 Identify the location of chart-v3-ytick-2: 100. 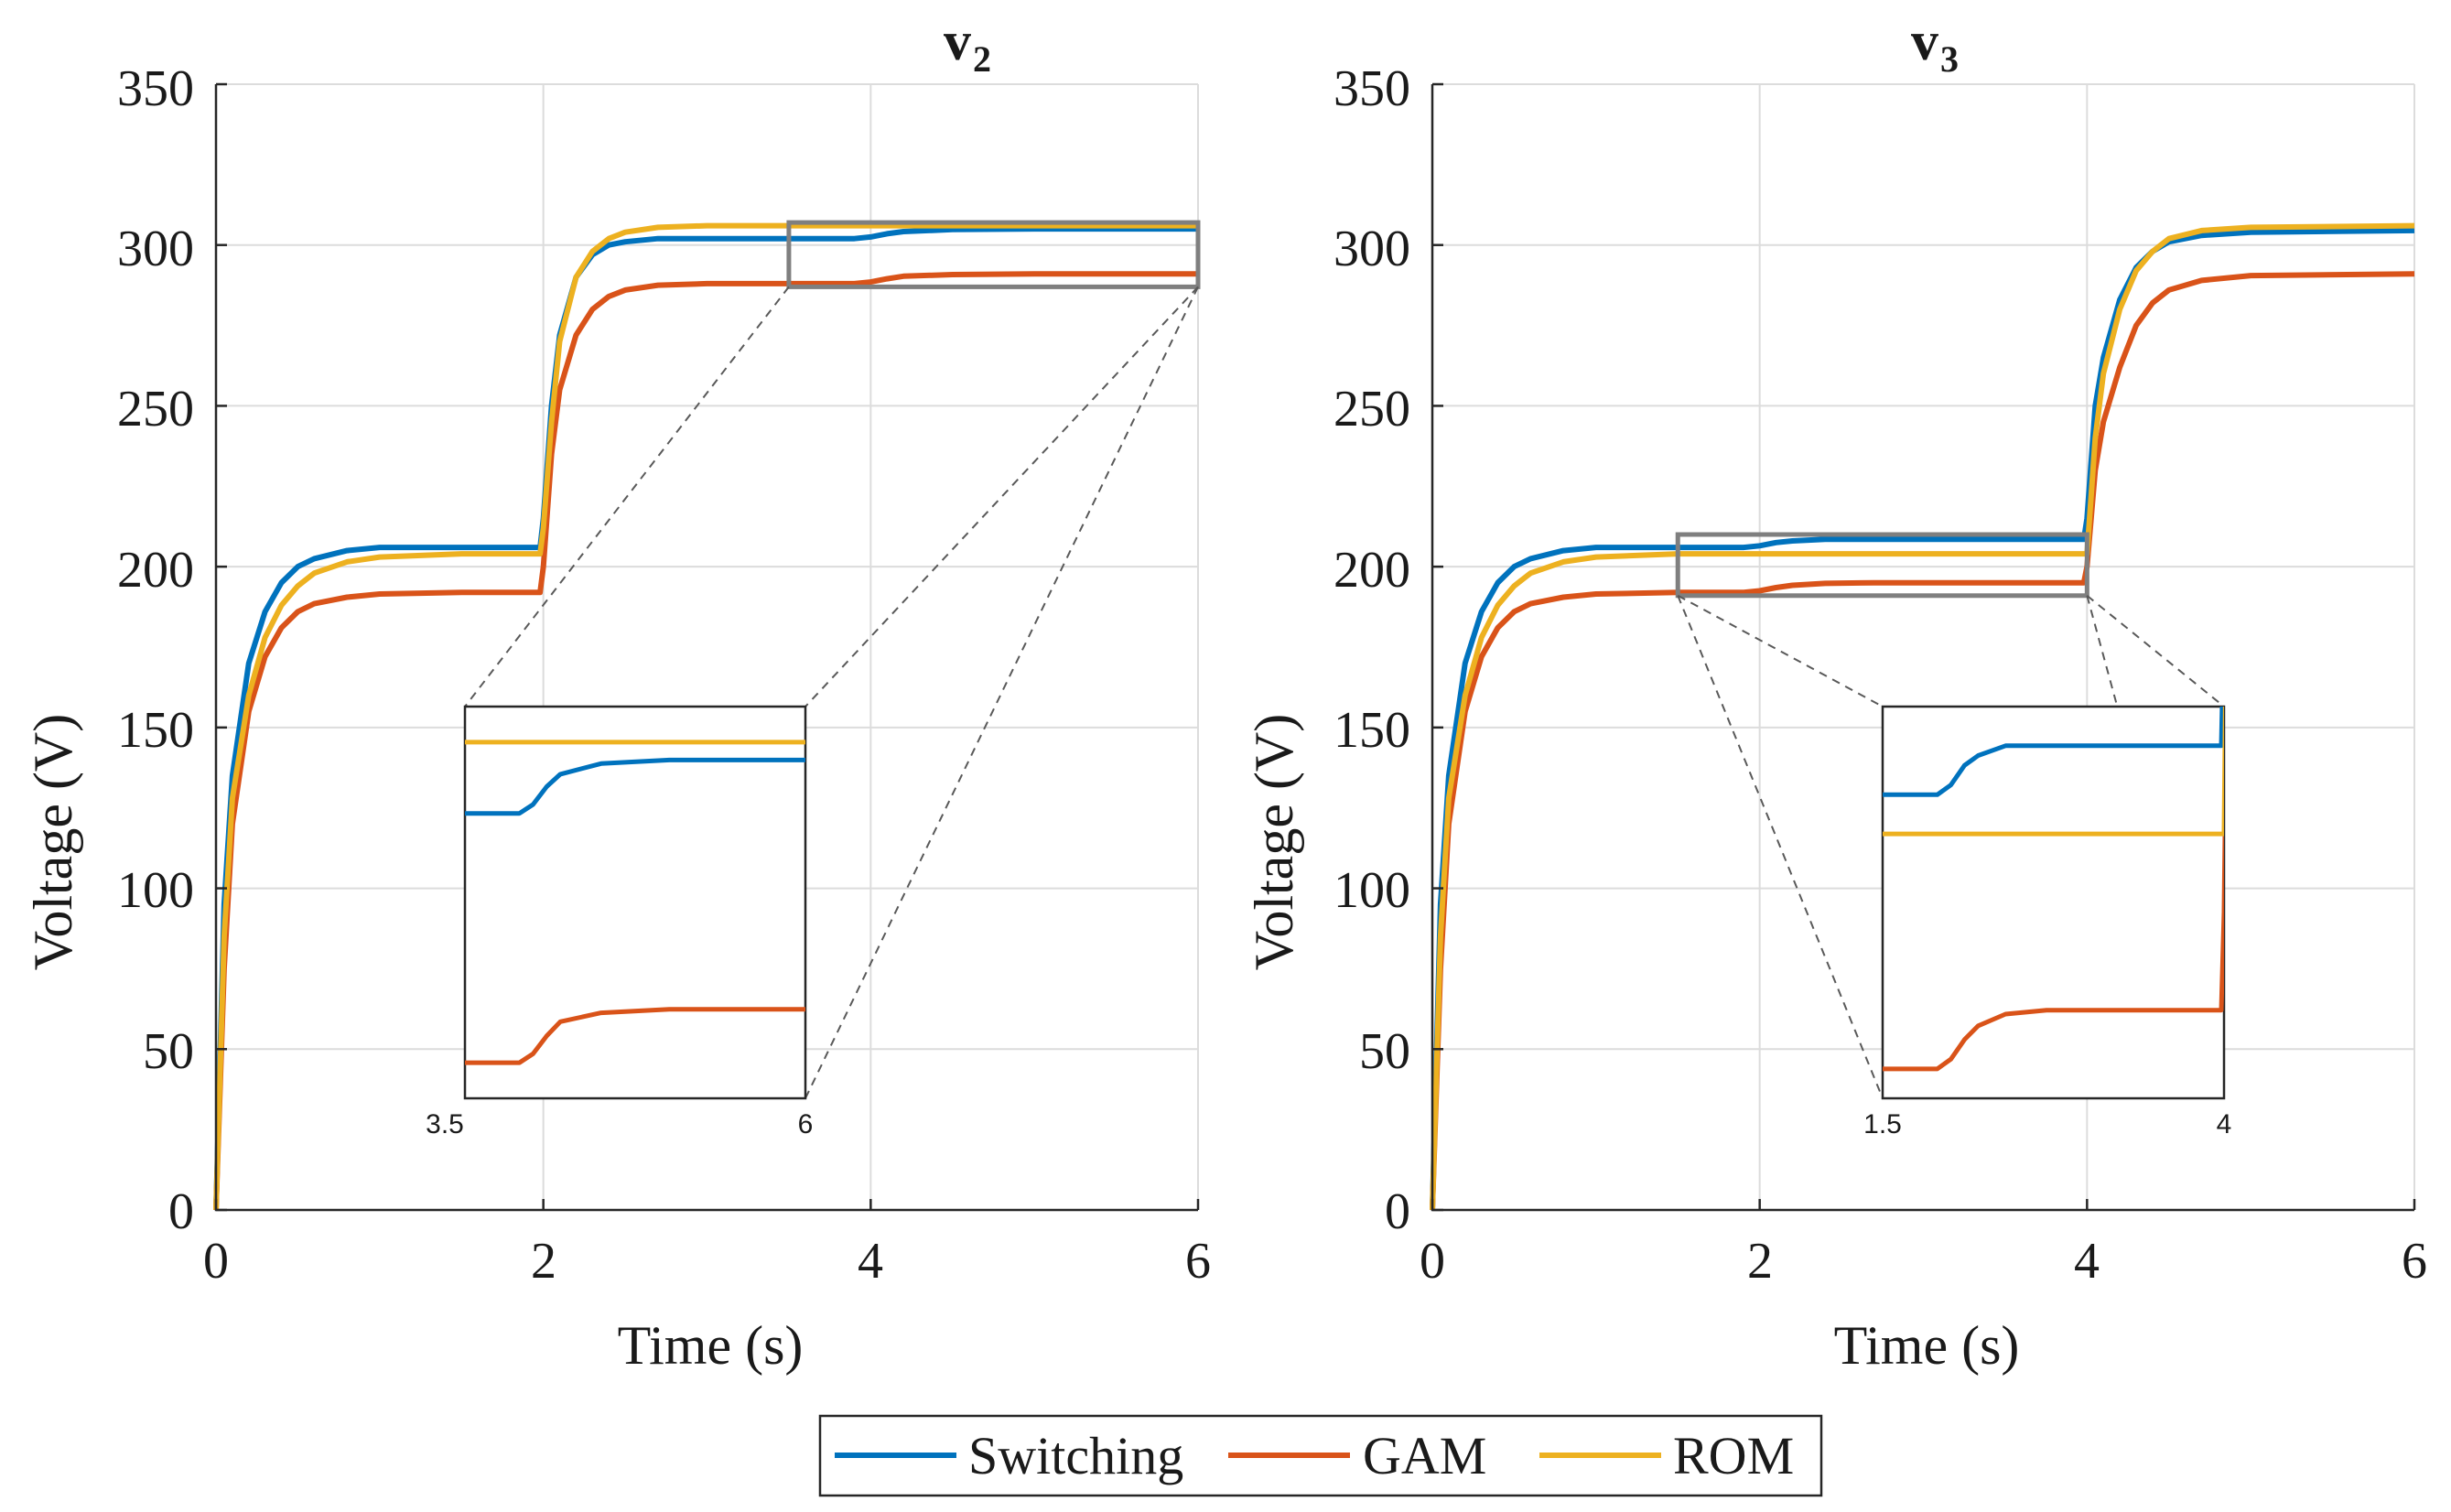
(1371, 890).